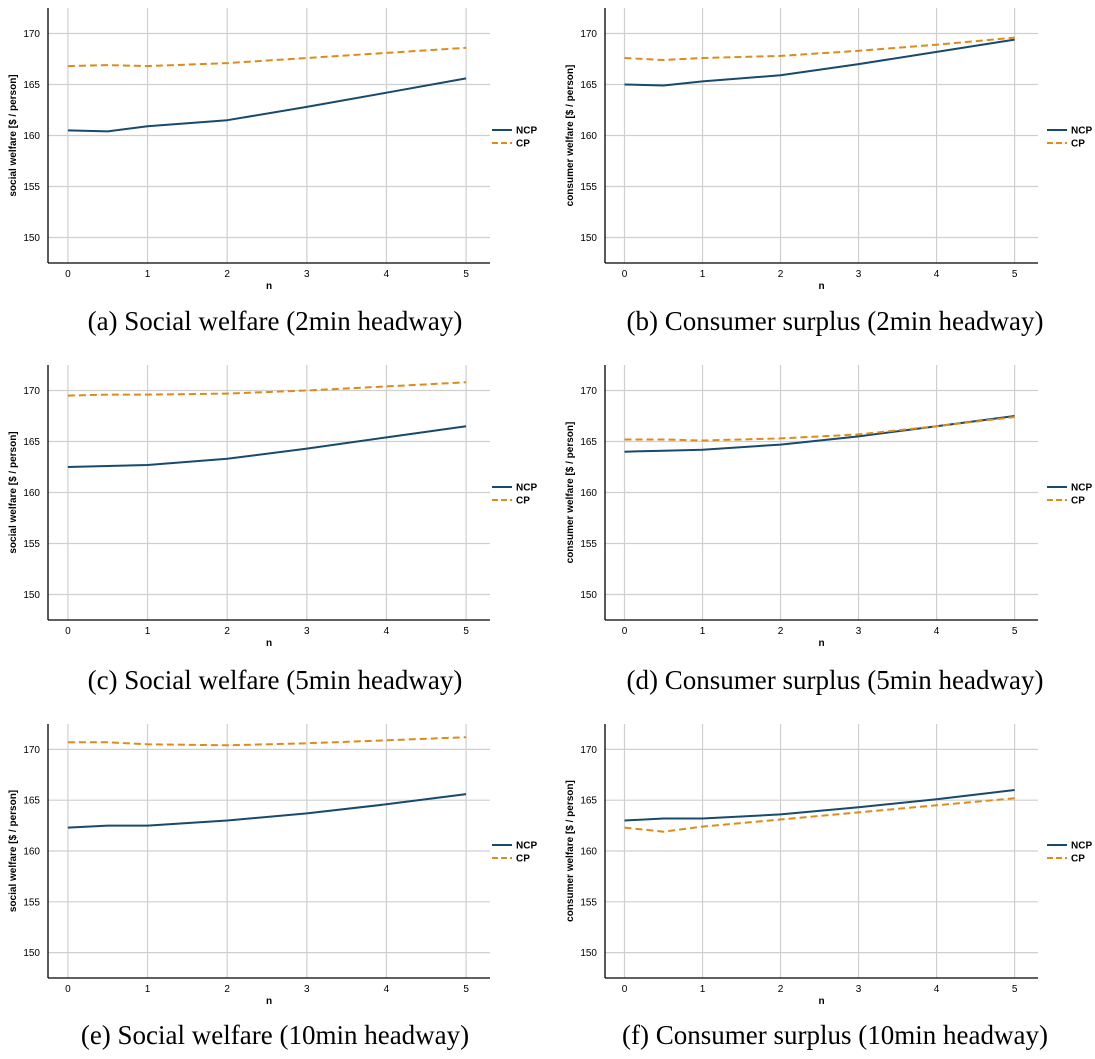 The width and height of the screenshot is (1095, 1059). What do you see at coordinates (570, 493) in the screenshot?
I see `y-axis-label: consumer welfare [$ / person]` at bounding box center [570, 493].